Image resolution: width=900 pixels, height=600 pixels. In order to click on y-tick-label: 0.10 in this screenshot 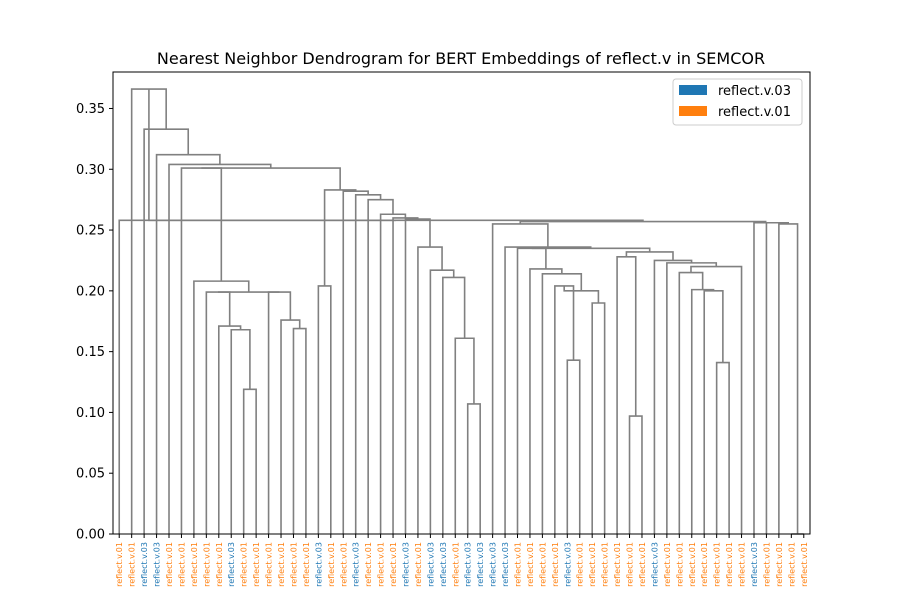, I will do `click(90, 413)`.